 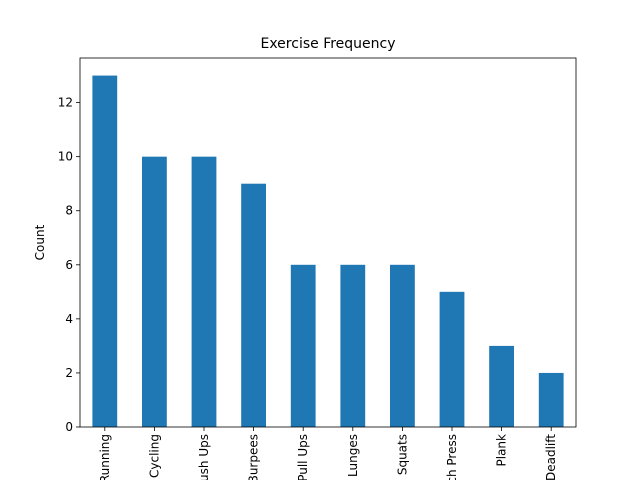 What do you see at coordinates (402, 454) in the screenshot?
I see `x-tick-label: Squats` at bounding box center [402, 454].